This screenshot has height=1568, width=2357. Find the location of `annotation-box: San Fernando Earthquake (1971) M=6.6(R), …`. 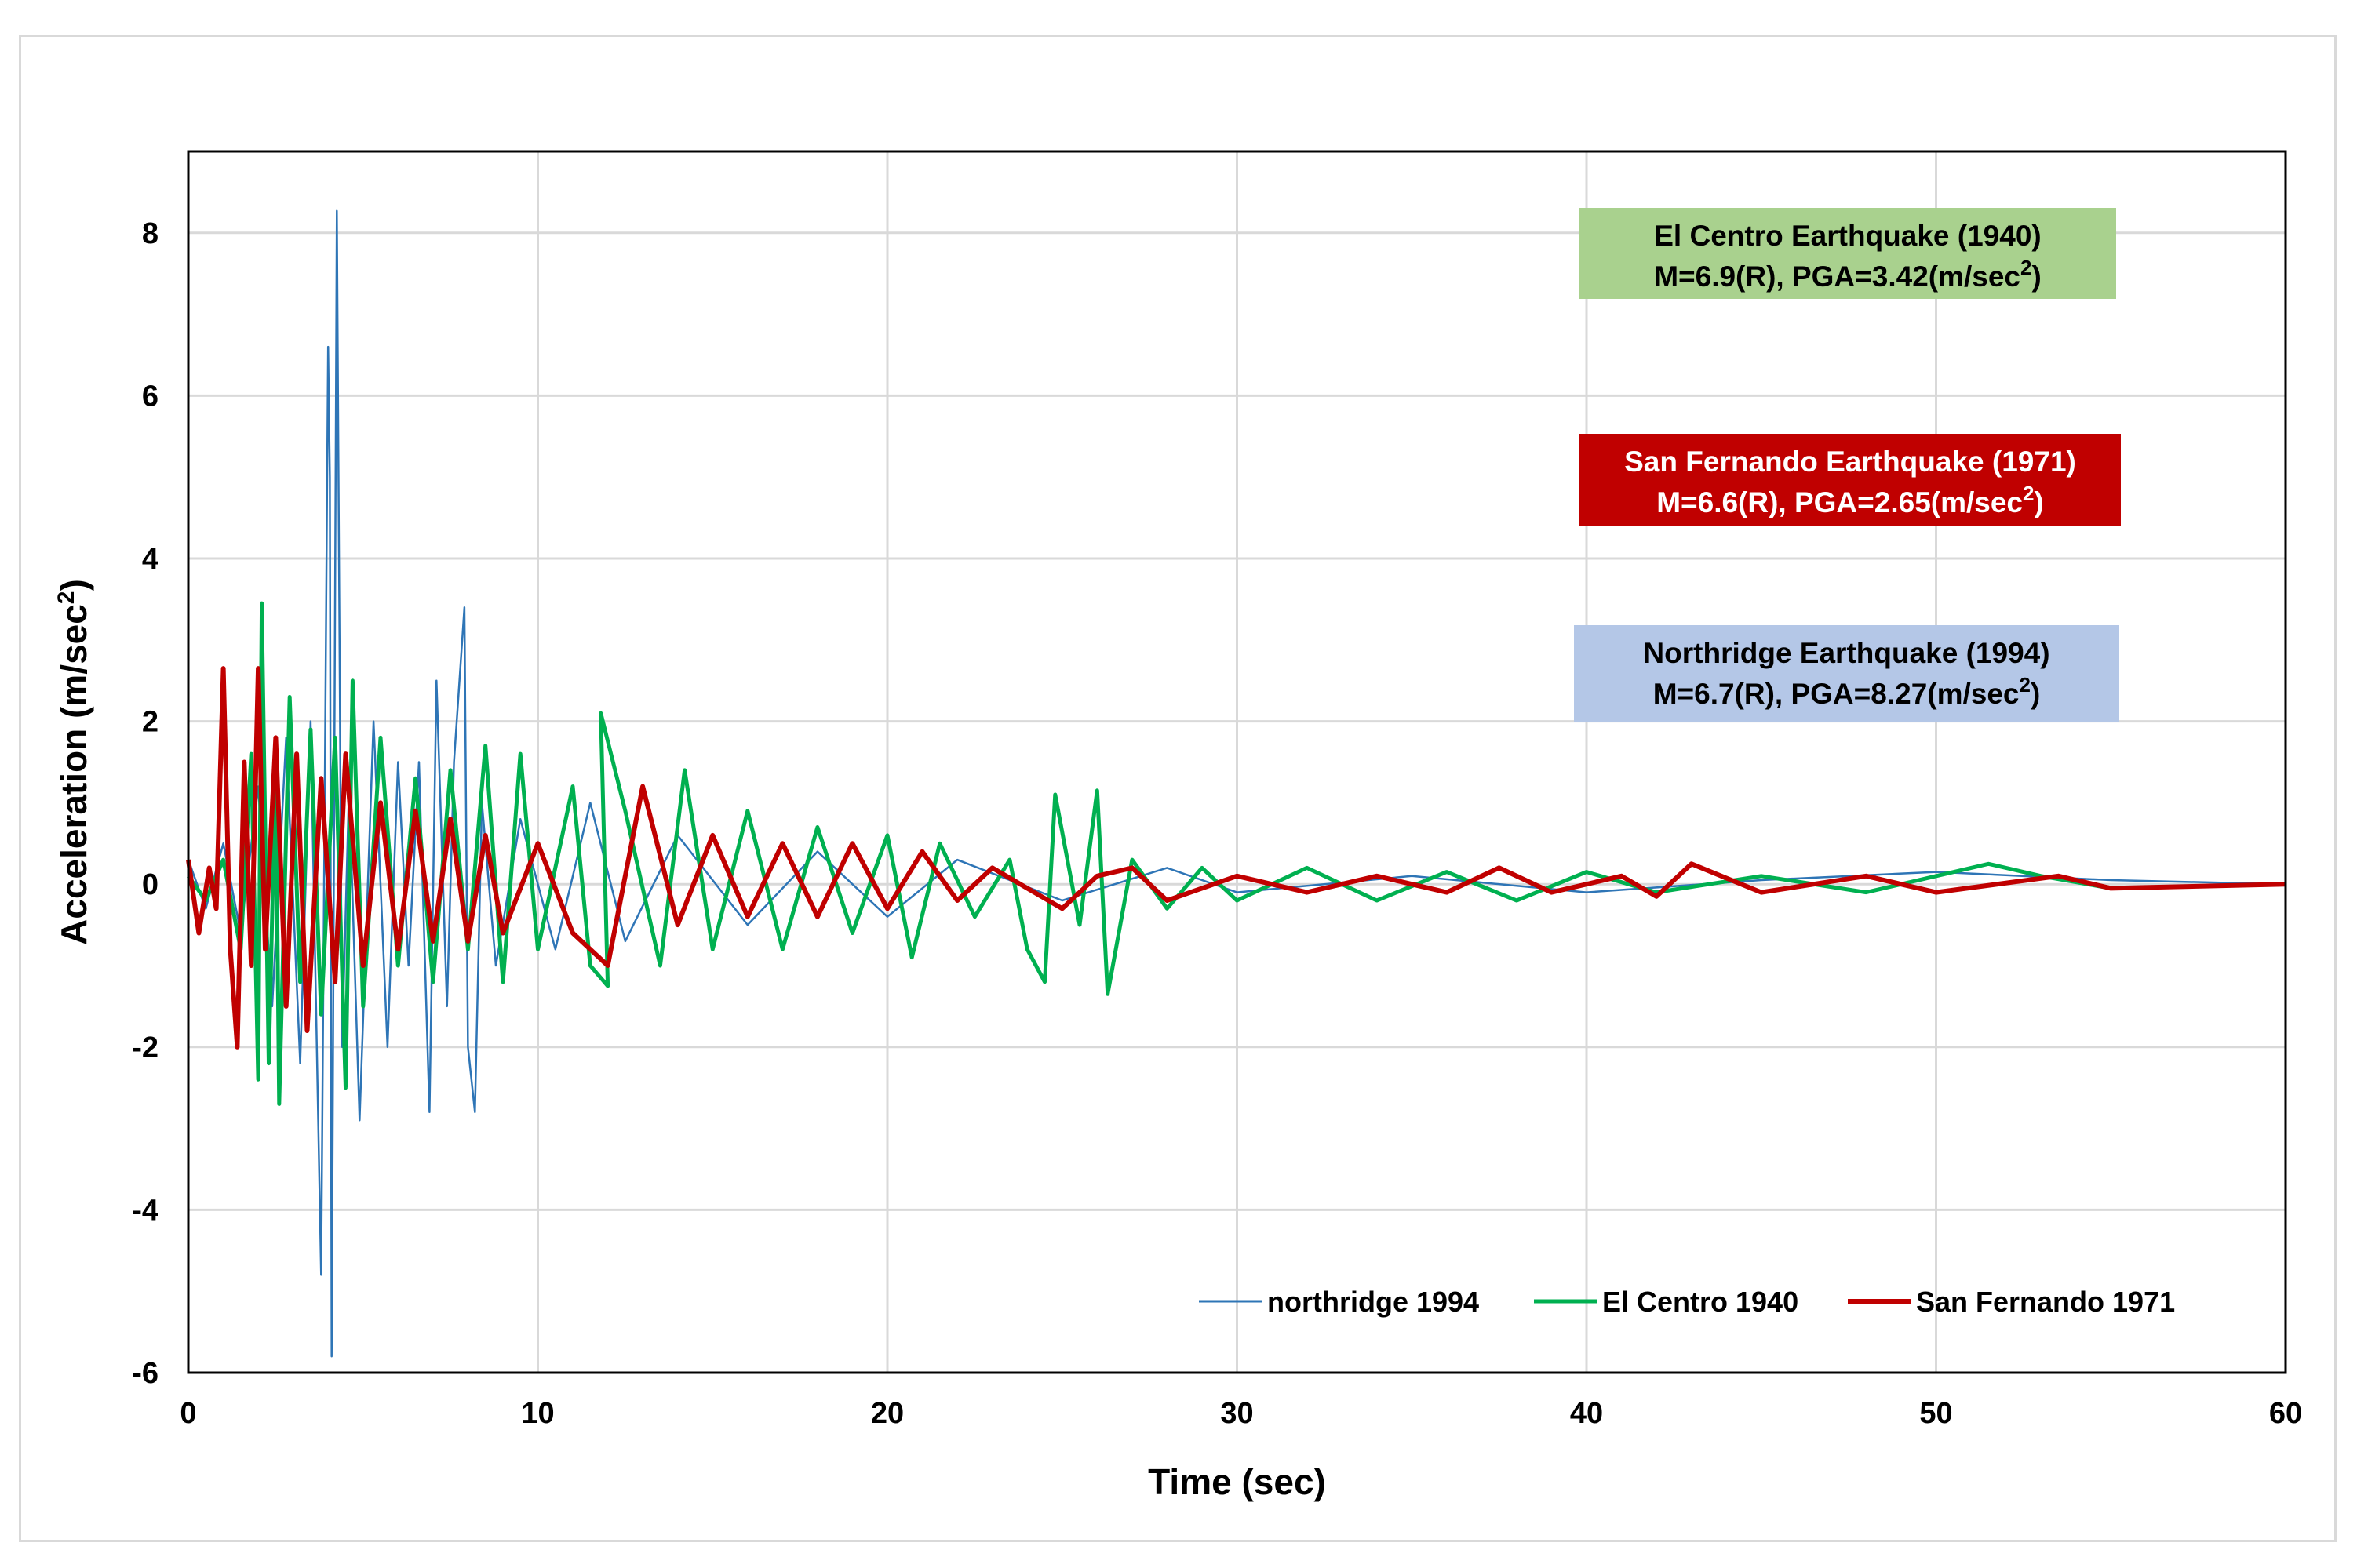

annotation-box: San Fernando Earthquake (1971) M=6.6(R), … is located at coordinates (1850, 480).